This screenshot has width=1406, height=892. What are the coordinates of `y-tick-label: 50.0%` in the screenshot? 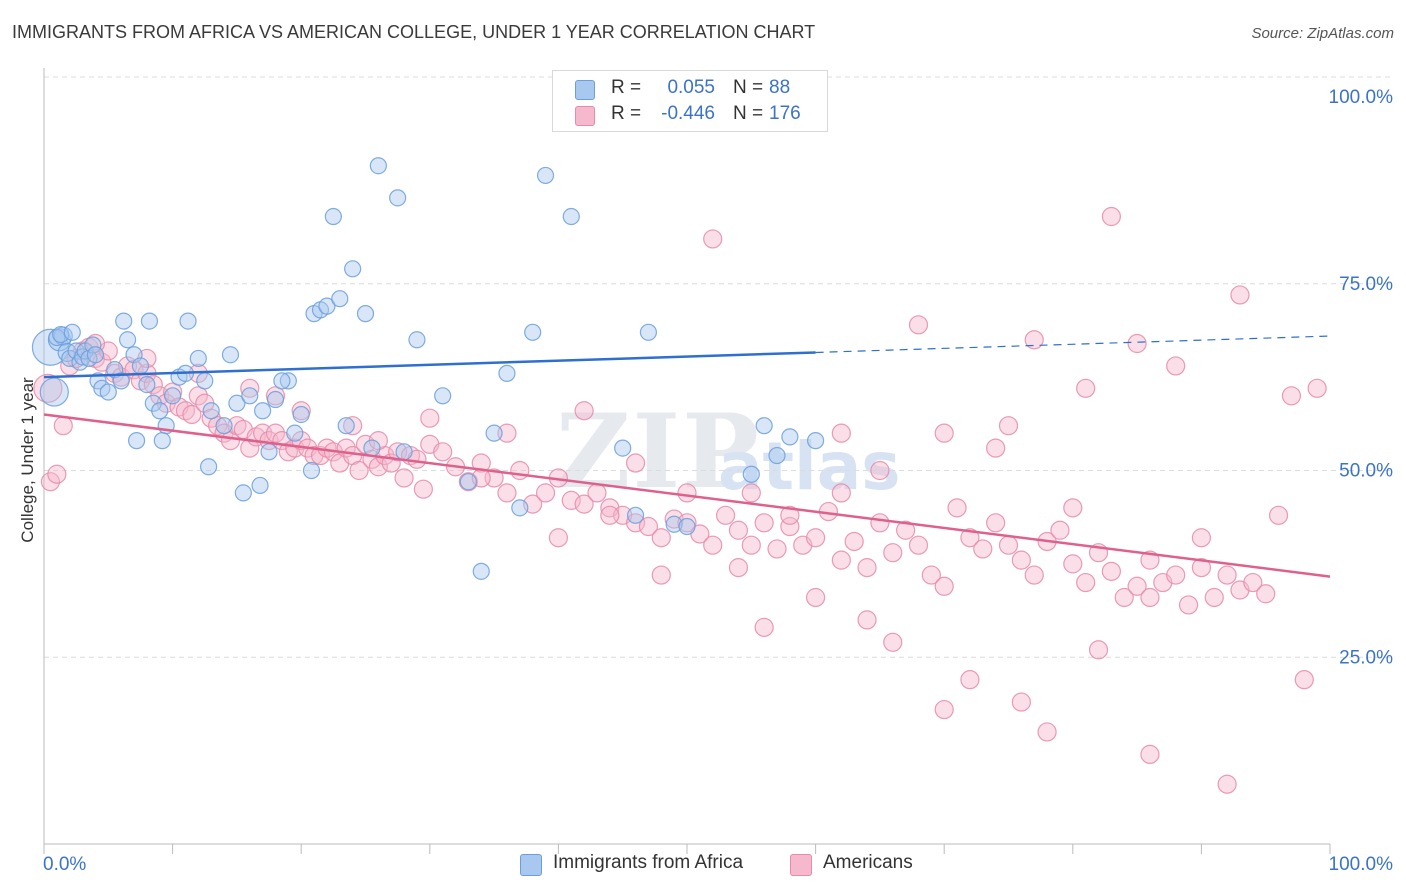 It's located at (1366, 471).